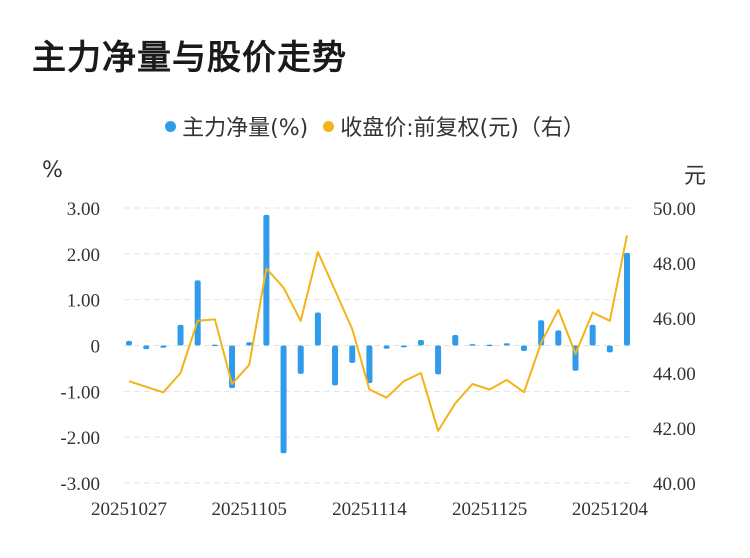  Describe the element at coordinates (52, 170) in the screenshot. I see `left-axis-unit: %` at that location.